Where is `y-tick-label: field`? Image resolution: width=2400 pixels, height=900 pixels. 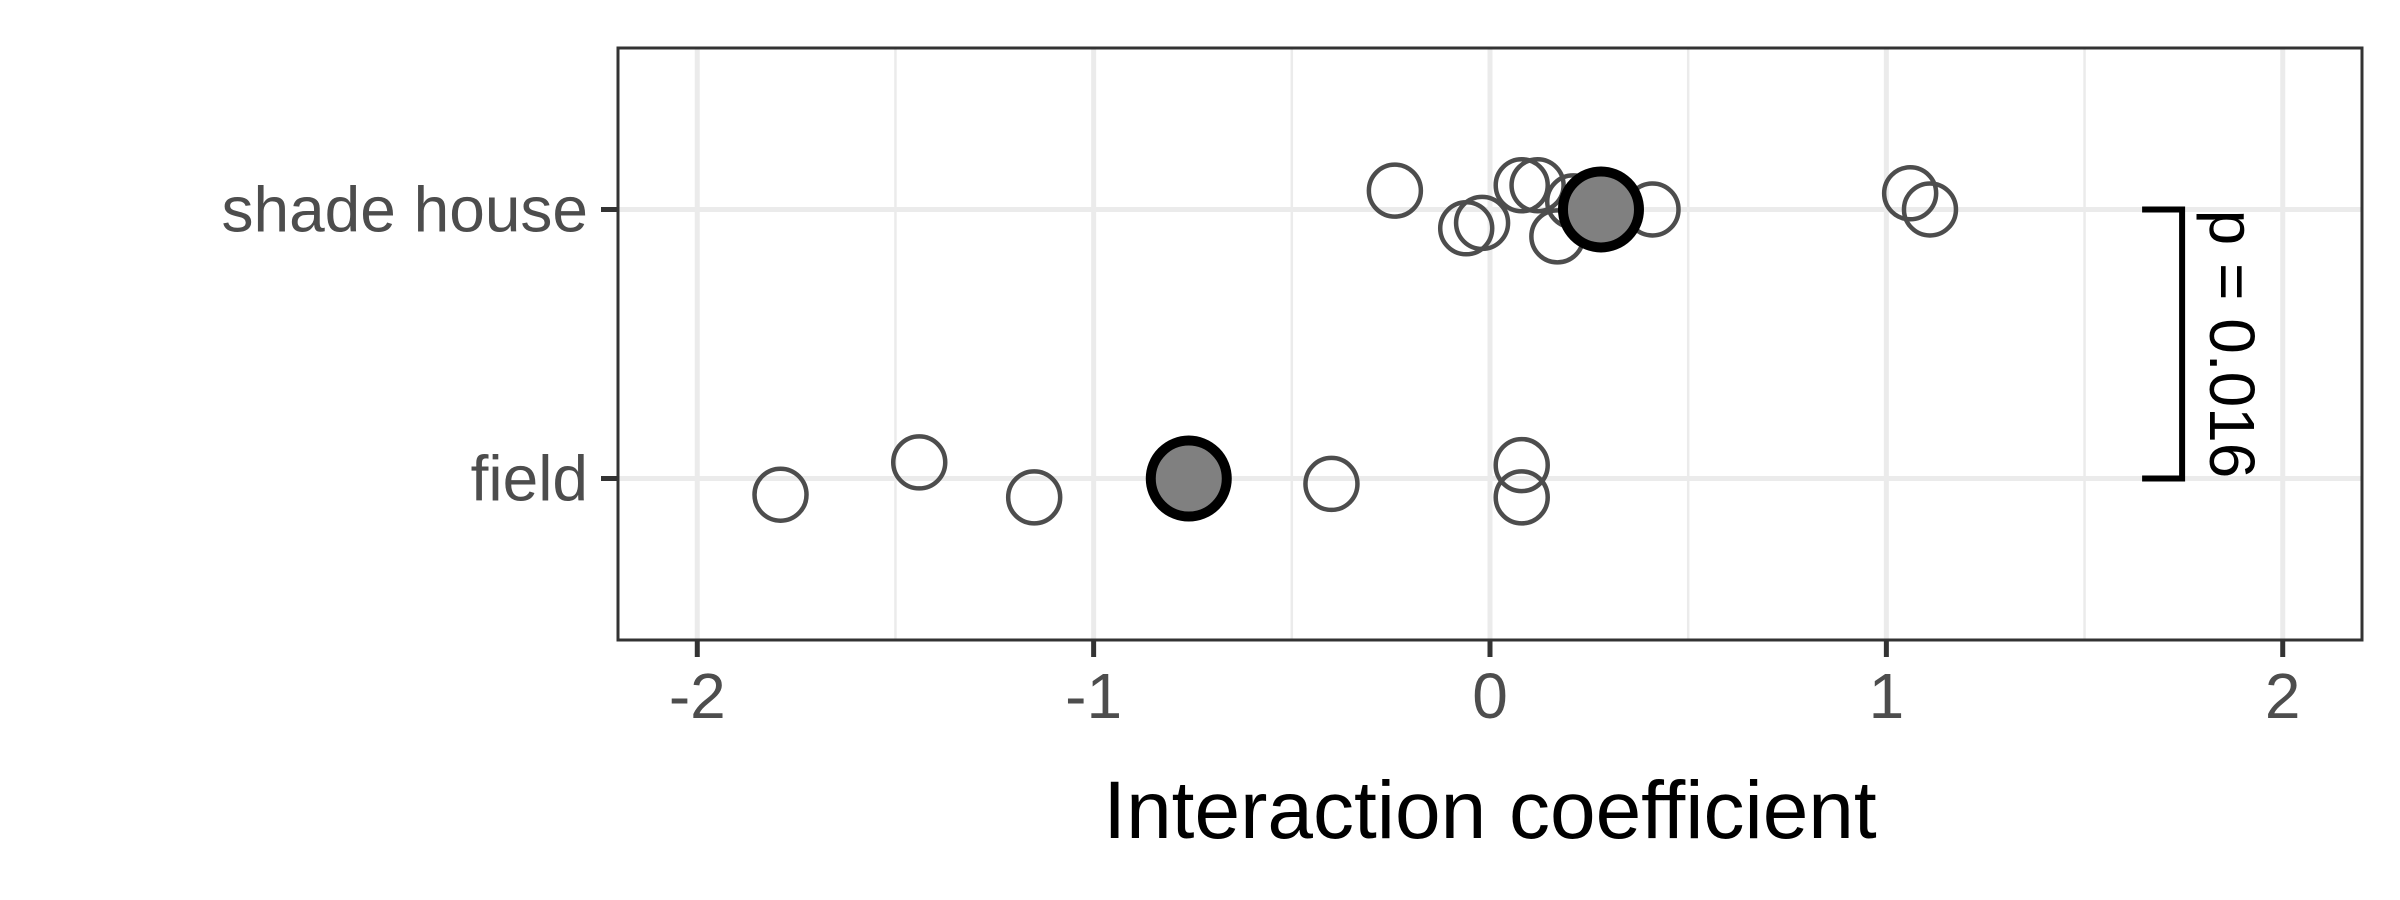
y-tick-label: field is located at coordinates (529, 479).